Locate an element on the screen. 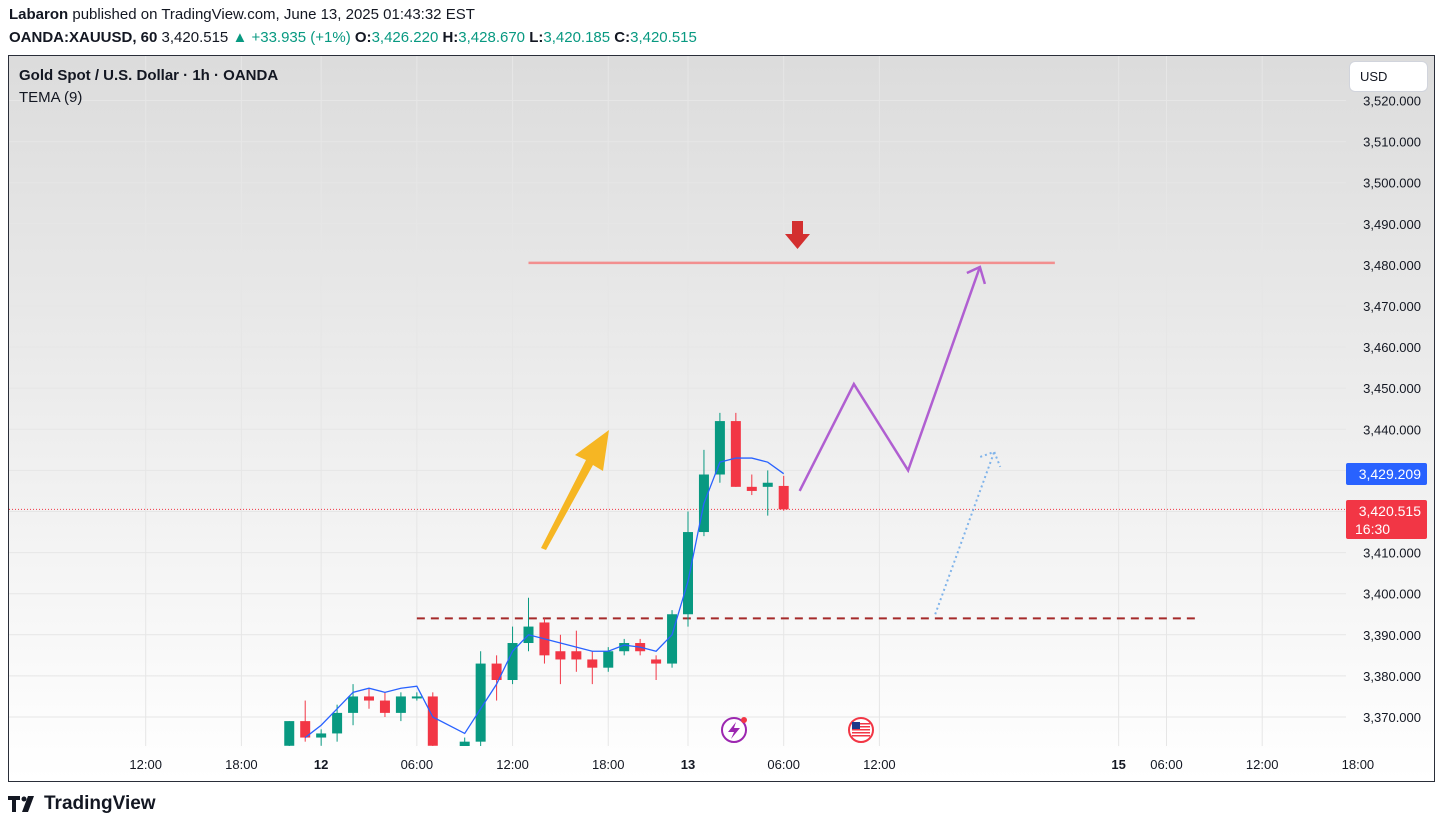 The height and width of the screenshot is (828, 1443). y-tick-label: 3,480.000 is located at coordinates (1392, 265).